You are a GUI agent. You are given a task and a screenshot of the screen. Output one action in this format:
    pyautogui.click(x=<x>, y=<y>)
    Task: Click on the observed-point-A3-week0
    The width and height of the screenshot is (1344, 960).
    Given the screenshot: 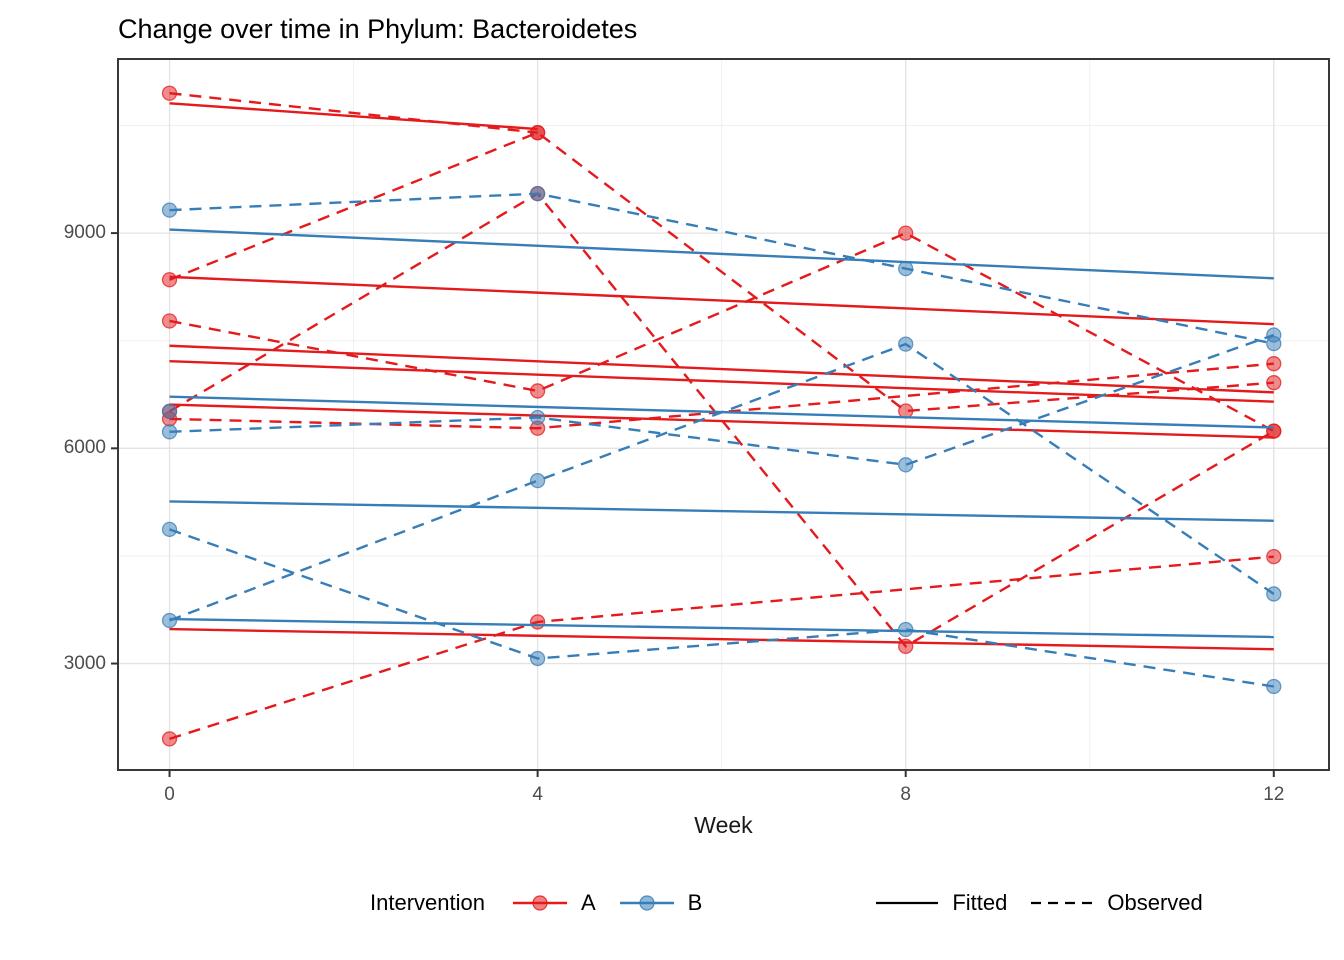 What is the action you would take?
    pyautogui.click(x=169, y=321)
    